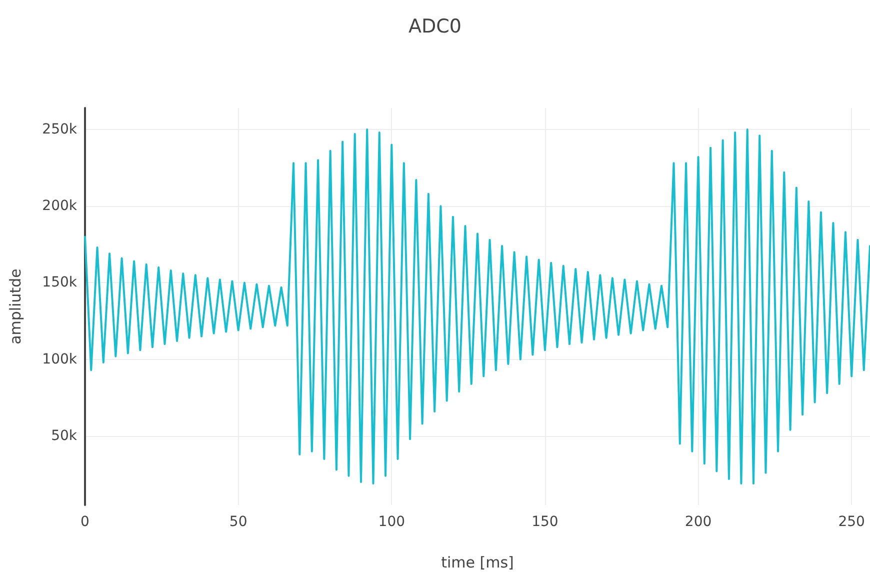 This screenshot has width=870, height=588. What do you see at coordinates (60, 206) in the screenshot?
I see `y-tick-label: 200k` at bounding box center [60, 206].